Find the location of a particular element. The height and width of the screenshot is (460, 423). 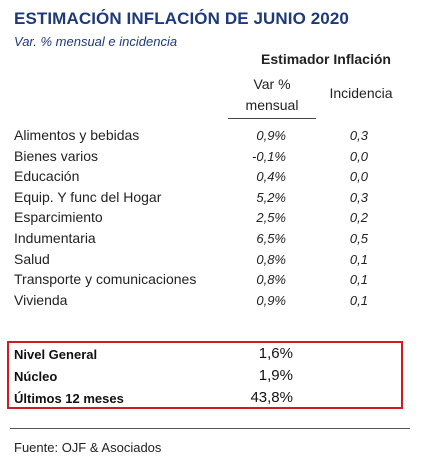

column-header-var-line2: mensual is located at coordinates (272, 105).